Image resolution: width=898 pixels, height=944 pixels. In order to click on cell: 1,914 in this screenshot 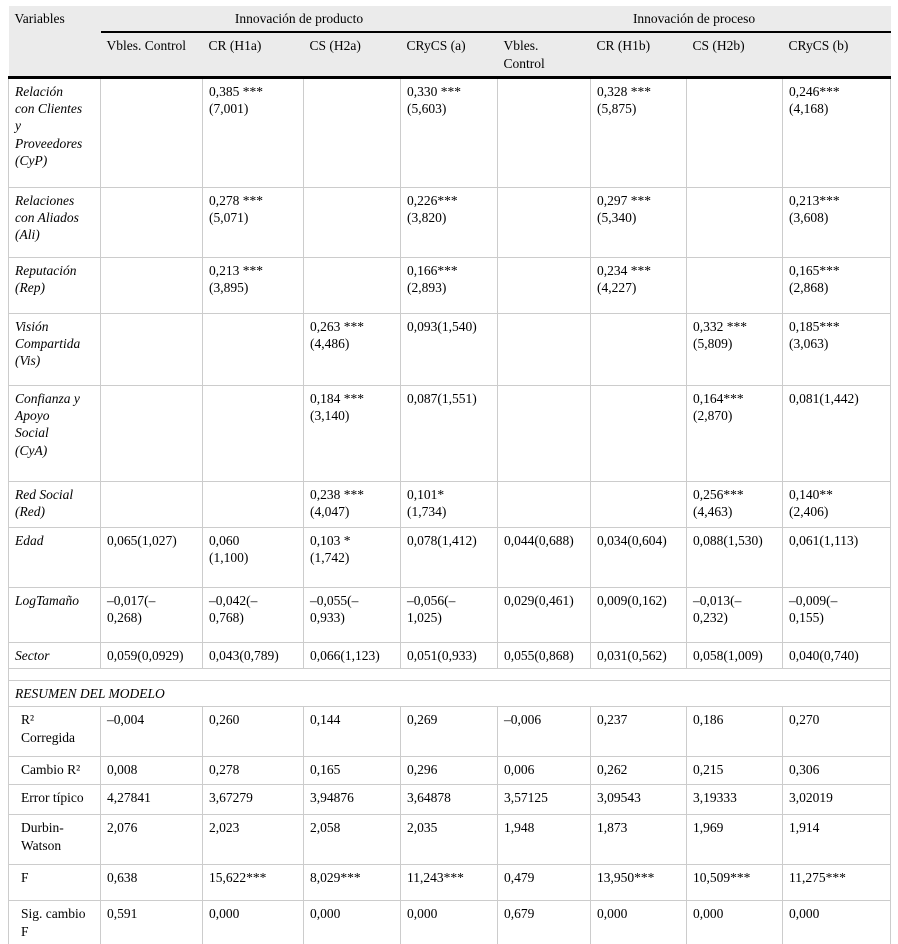, I will do `click(837, 840)`.